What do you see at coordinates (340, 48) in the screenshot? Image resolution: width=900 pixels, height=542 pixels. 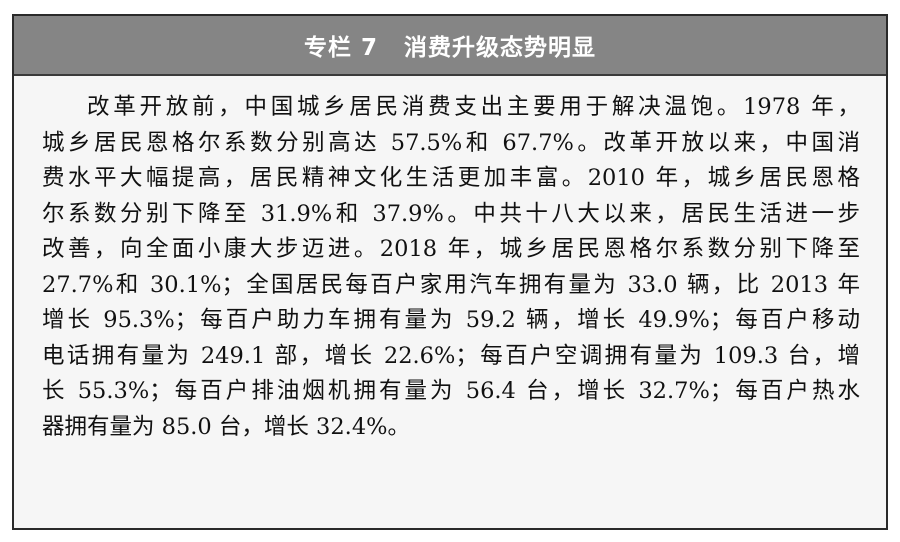 I see `box-label: 专栏 7` at bounding box center [340, 48].